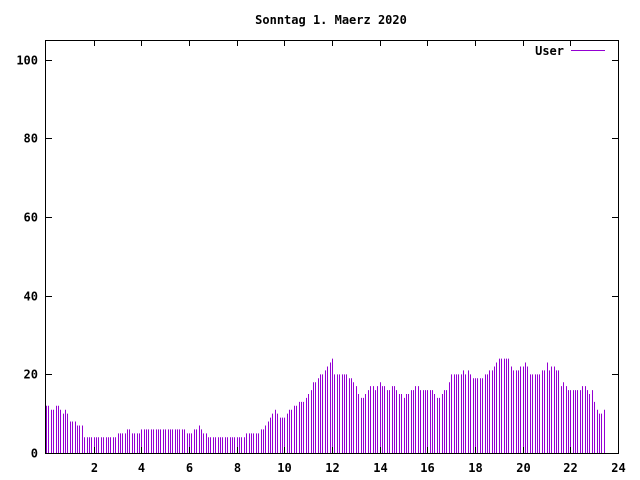 Image resolution: width=640 pixels, height=480 pixels. I want to click on x-tick-label: 4, so click(141, 468).